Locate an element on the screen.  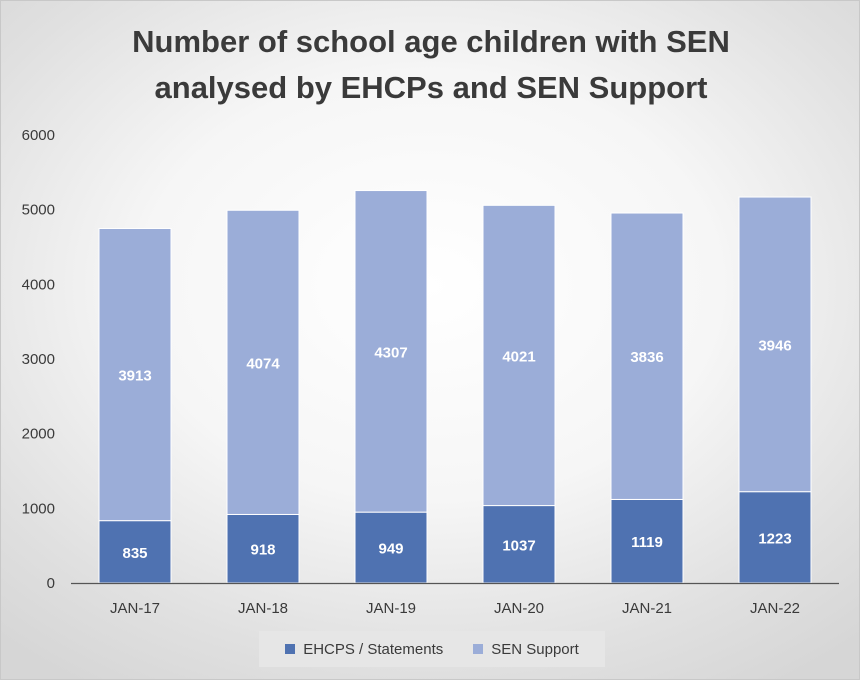
y-tick-label: 1000 is located at coordinates (38, 508).